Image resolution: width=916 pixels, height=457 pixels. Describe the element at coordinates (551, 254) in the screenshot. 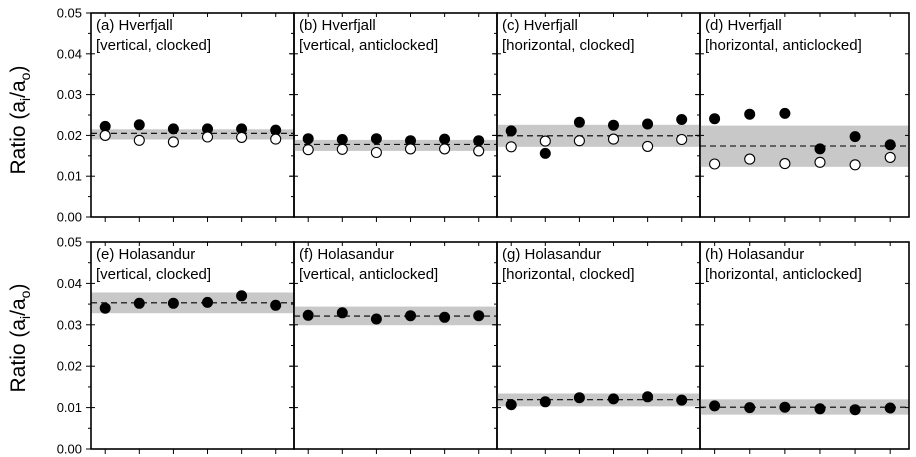

I see `panel-title-line1: (g) Holasandur` at that location.